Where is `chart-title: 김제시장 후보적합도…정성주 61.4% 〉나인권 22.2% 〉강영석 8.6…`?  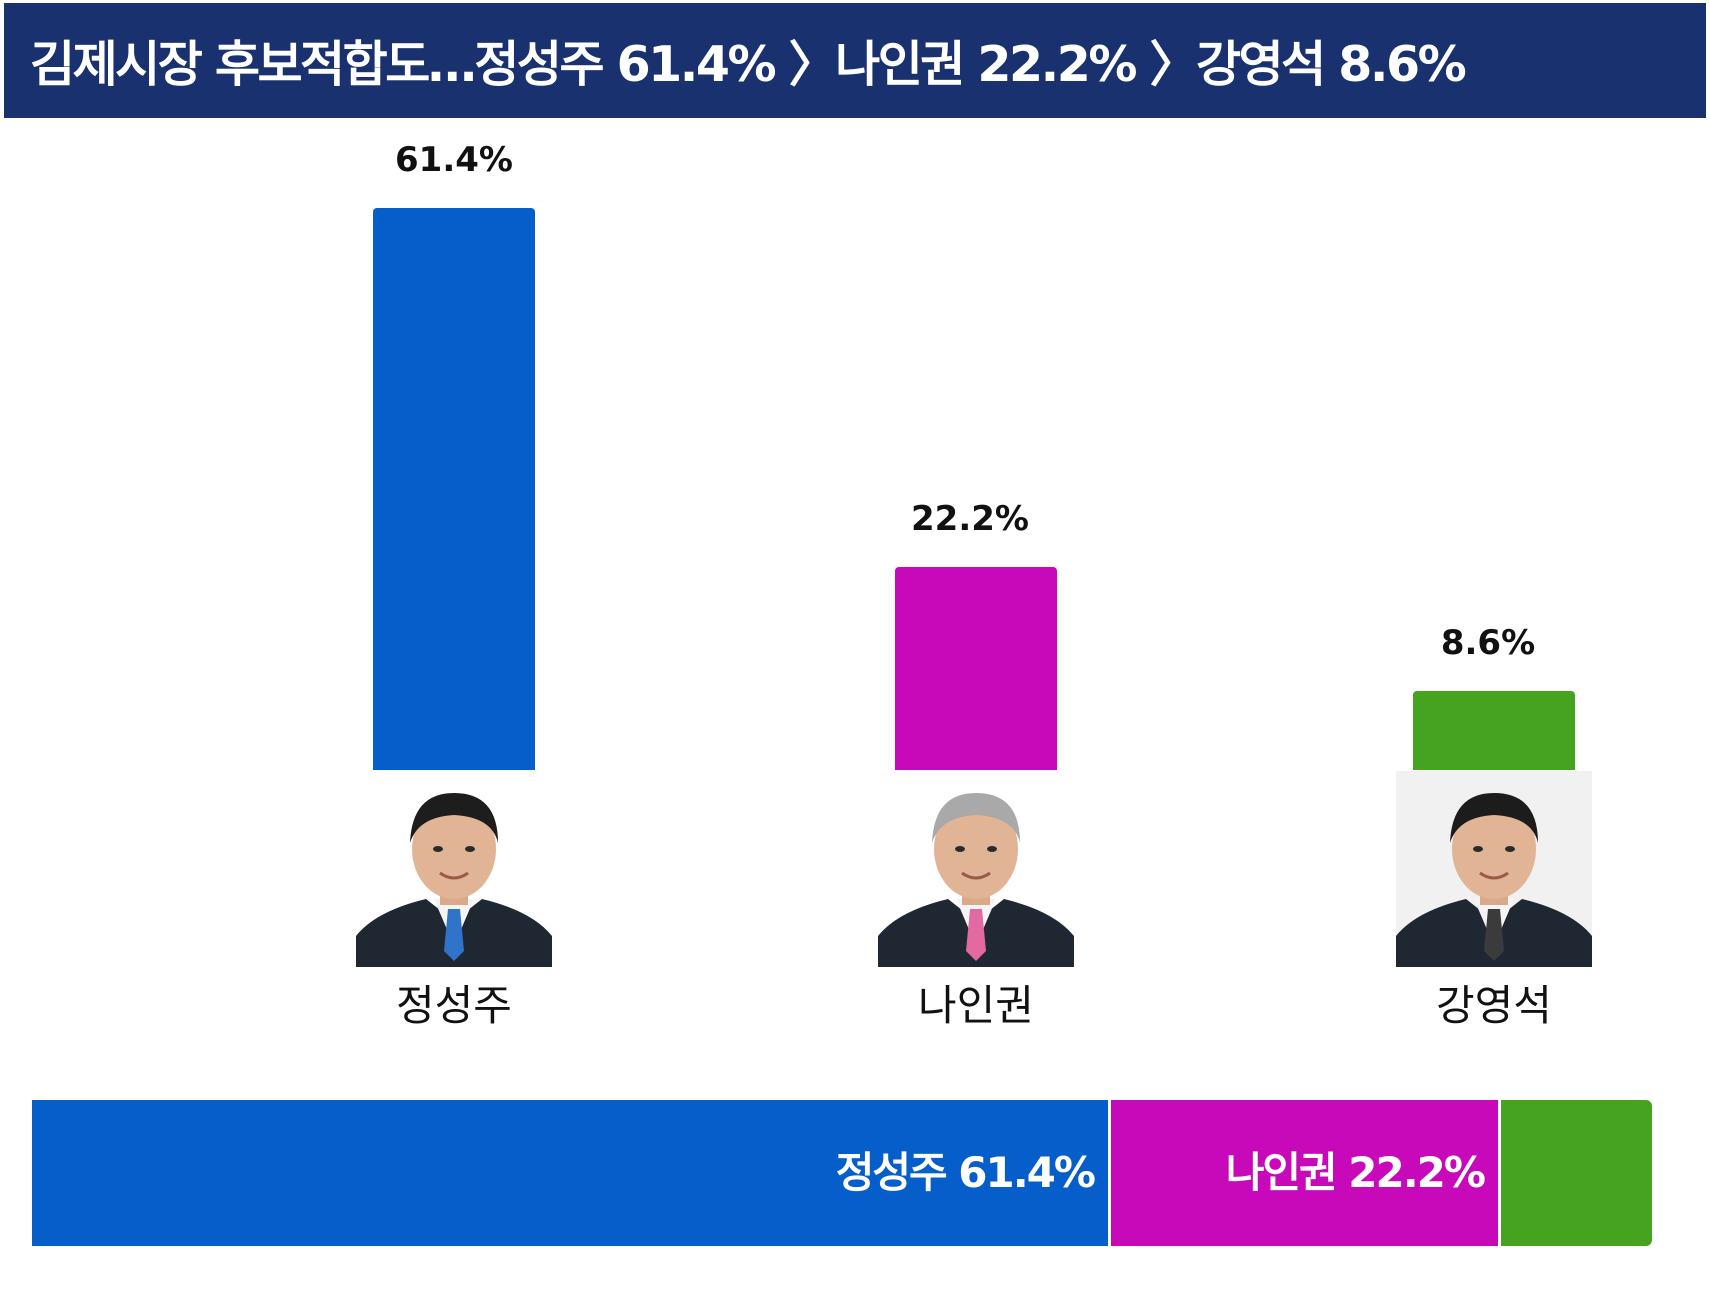
chart-title: 김제시장 후보적합도…정성주 61.4% 〉나인권 22.2% 〉강영석 8.6… is located at coordinates (748, 64).